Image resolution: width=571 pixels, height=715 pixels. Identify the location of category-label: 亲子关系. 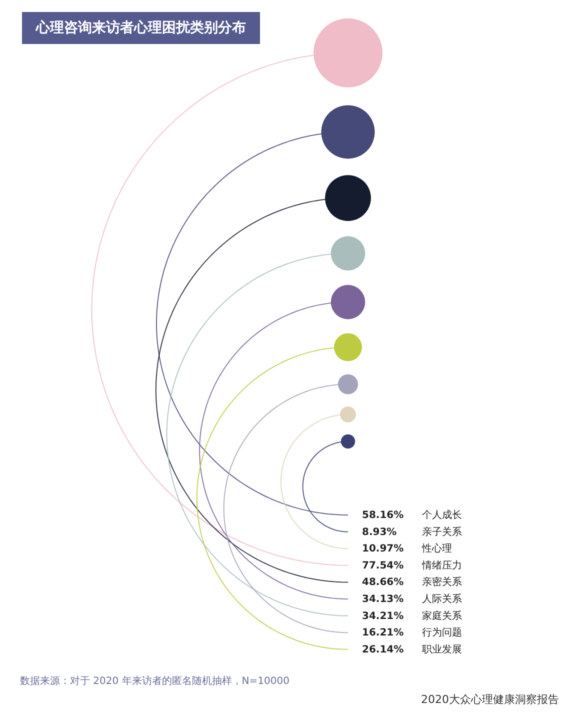
(442, 532).